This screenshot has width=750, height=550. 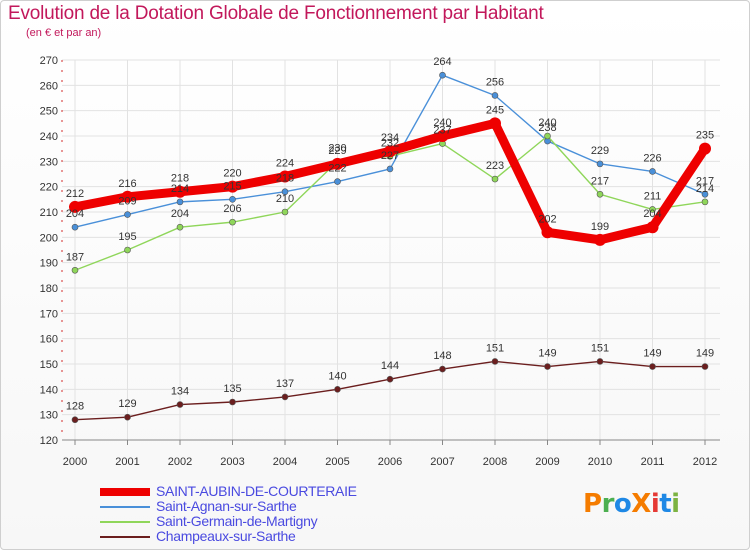 I want to click on data-label: 222, so click(x=337, y=169).